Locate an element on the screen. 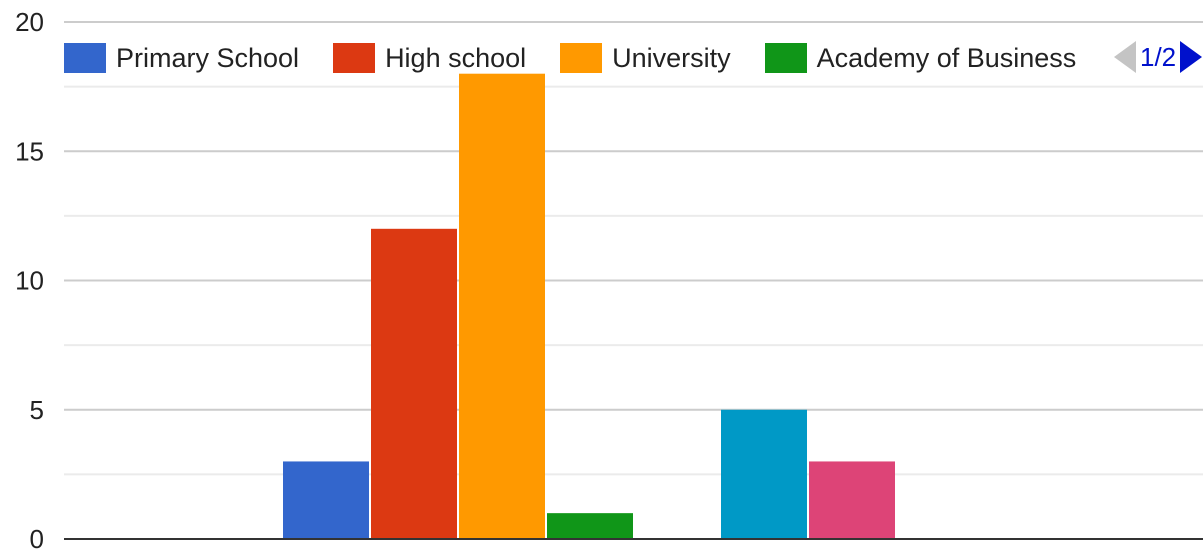 The image size is (1203, 552). legend-page-indicator: 1/2 is located at coordinates (1158, 56).